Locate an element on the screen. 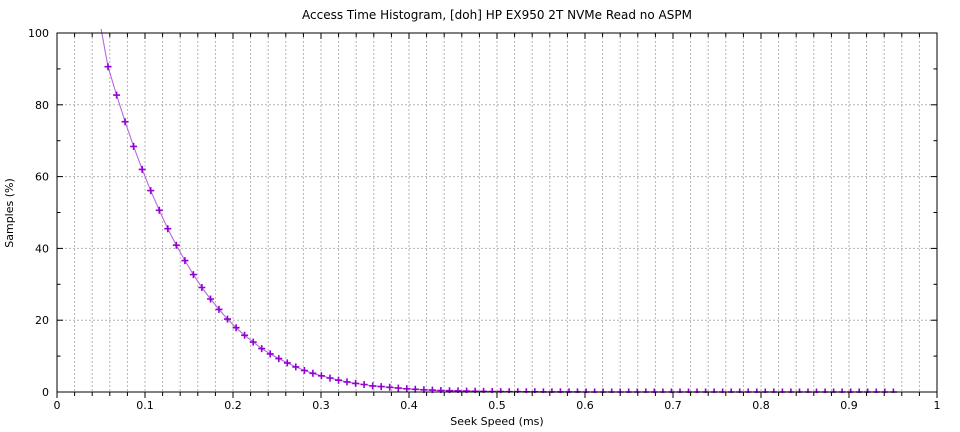 This screenshot has height=432, width=960. y-tick-label: 40 is located at coordinates (42, 248).